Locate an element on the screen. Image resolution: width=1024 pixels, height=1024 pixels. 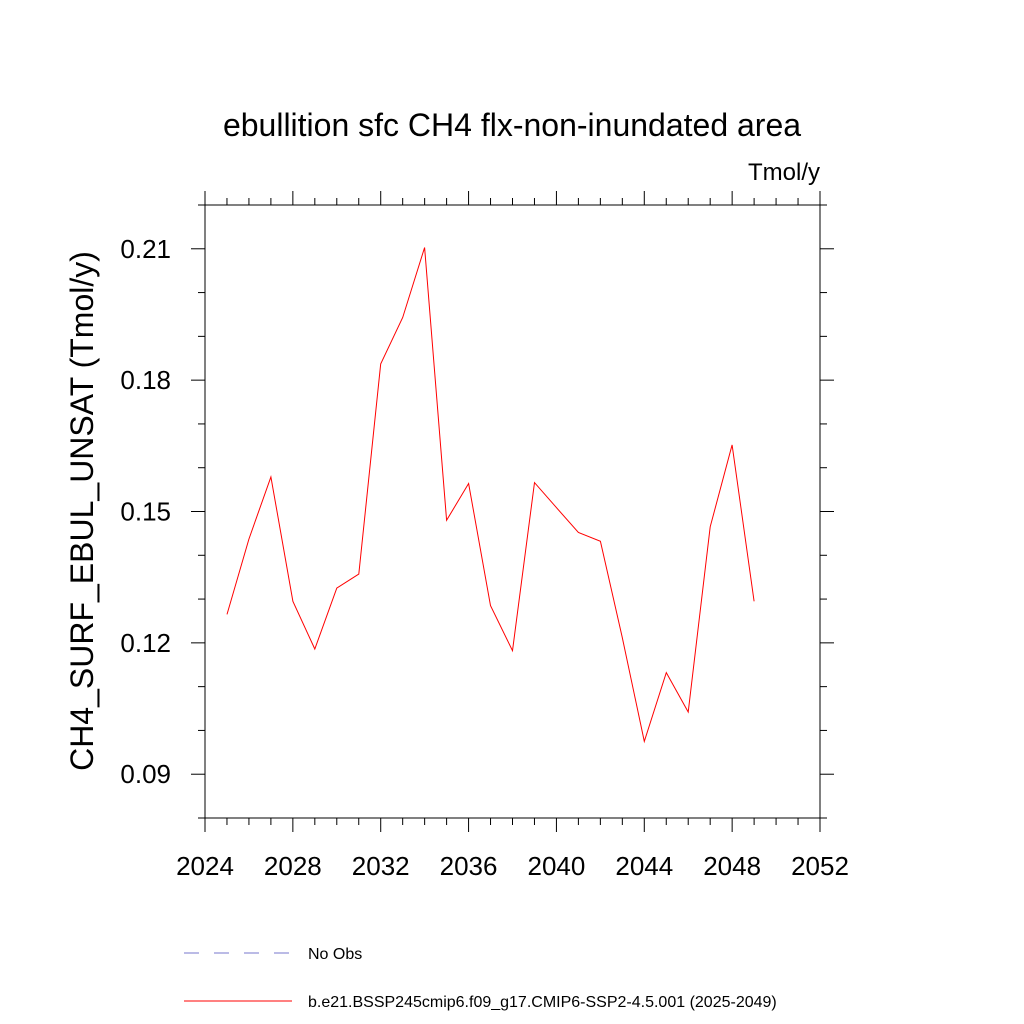
x-tick-label: 2048 is located at coordinates (732, 866).